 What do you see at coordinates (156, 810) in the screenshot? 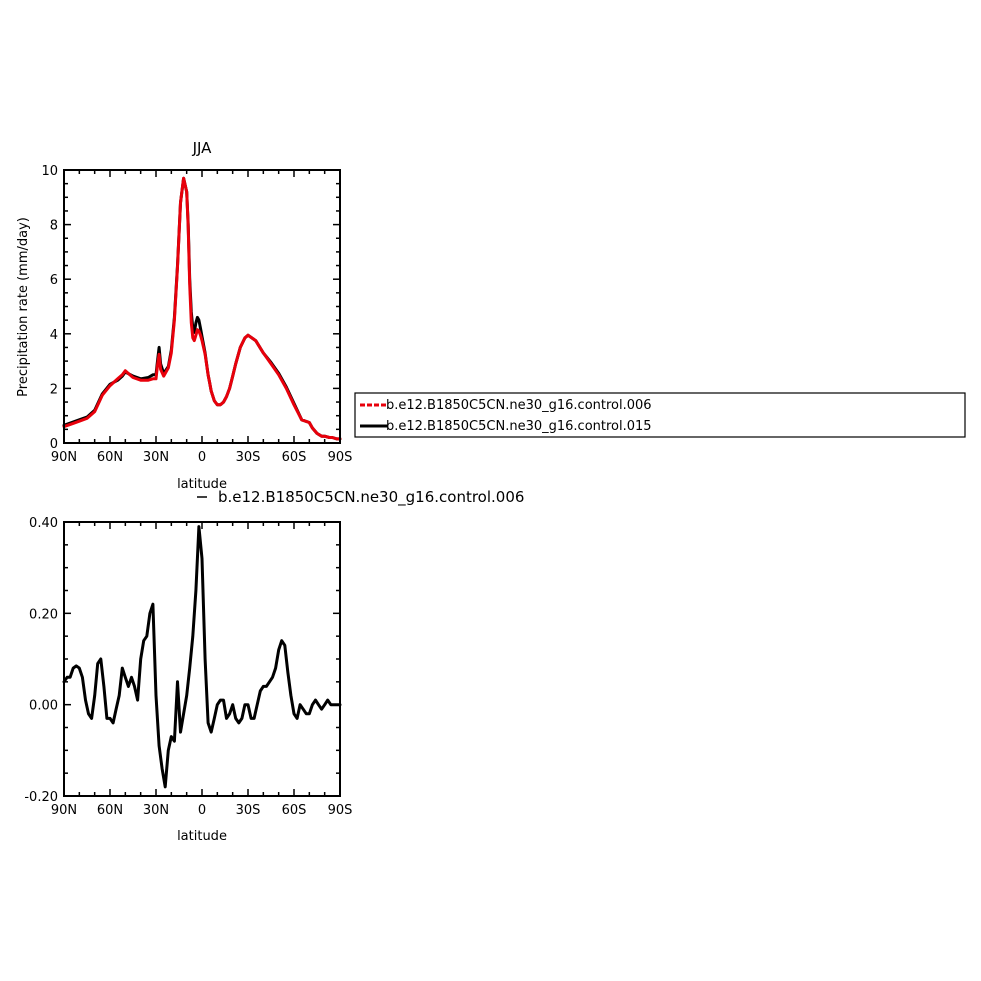
I see `1-x-tick-label: 30N` at bounding box center [156, 810].